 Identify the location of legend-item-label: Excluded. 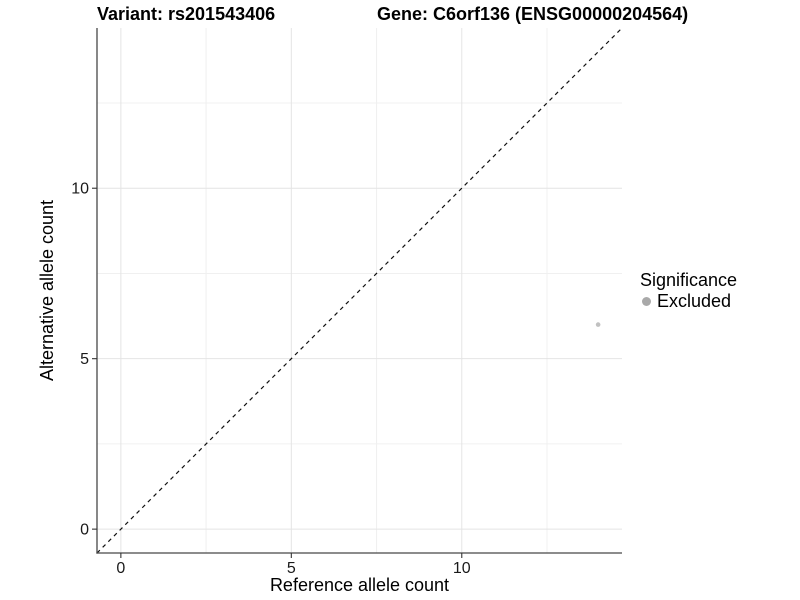
(694, 301).